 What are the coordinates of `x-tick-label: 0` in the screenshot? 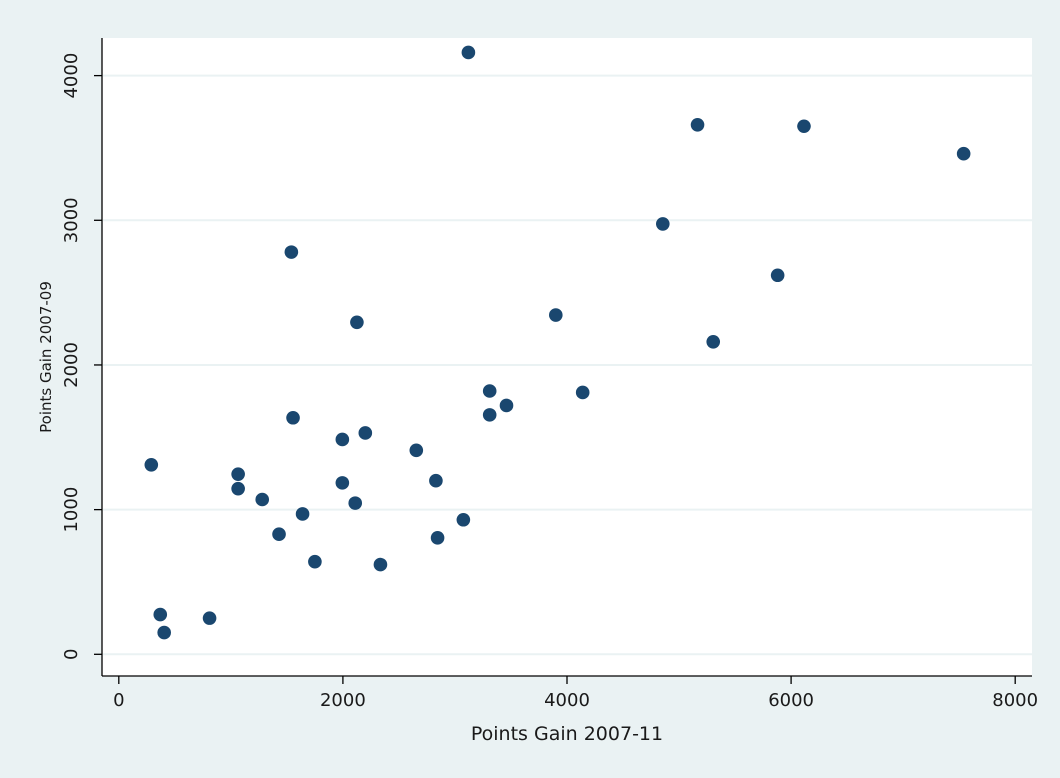 It's located at (118, 700).